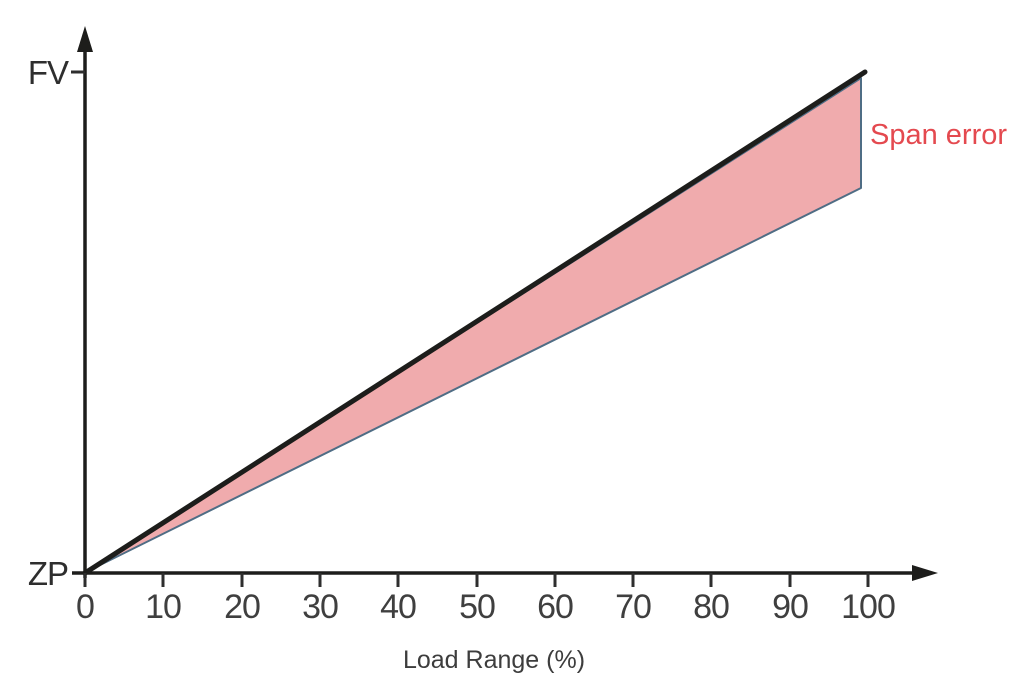  What do you see at coordinates (48, 573) in the screenshot?
I see `y-axis-origin-label: ZP` at bounding box center [48, 573].